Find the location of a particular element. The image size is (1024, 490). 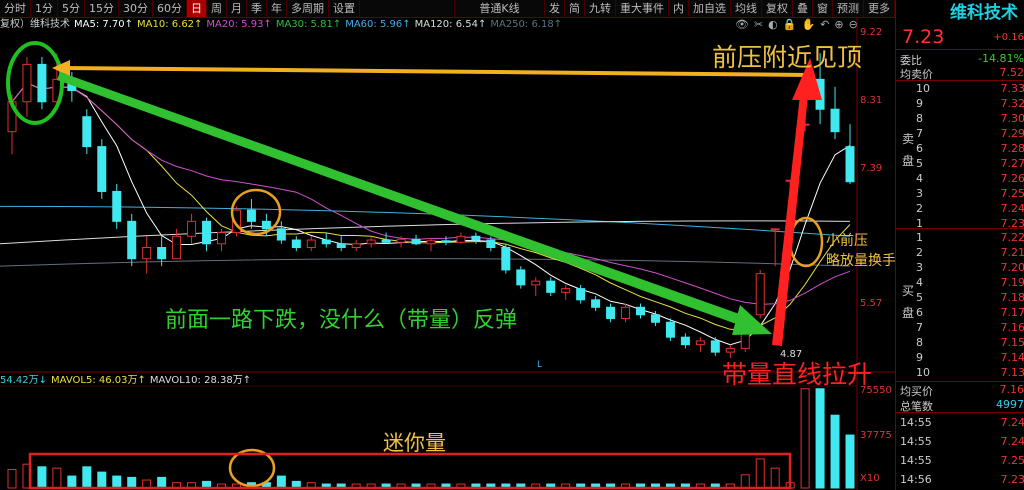

level-price: 7.22 is located at coordinates (1012, 237).